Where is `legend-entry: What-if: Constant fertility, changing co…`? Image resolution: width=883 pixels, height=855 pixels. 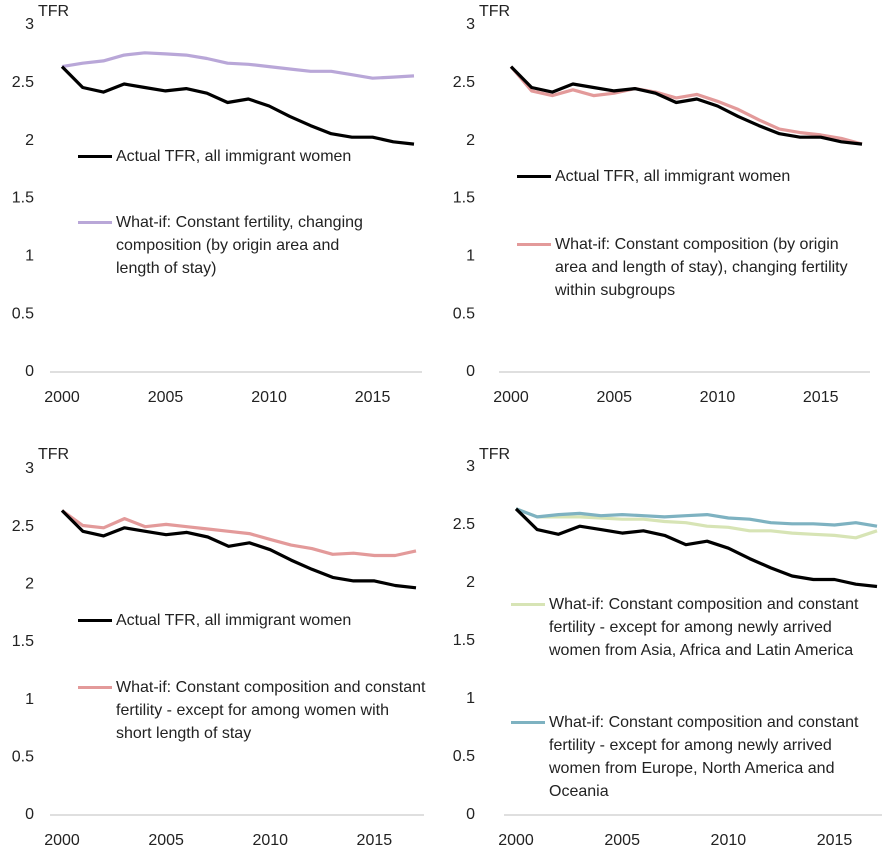
legend-entry: What-if: Constant fertility, changing co… is located at coordinates (232, 245).